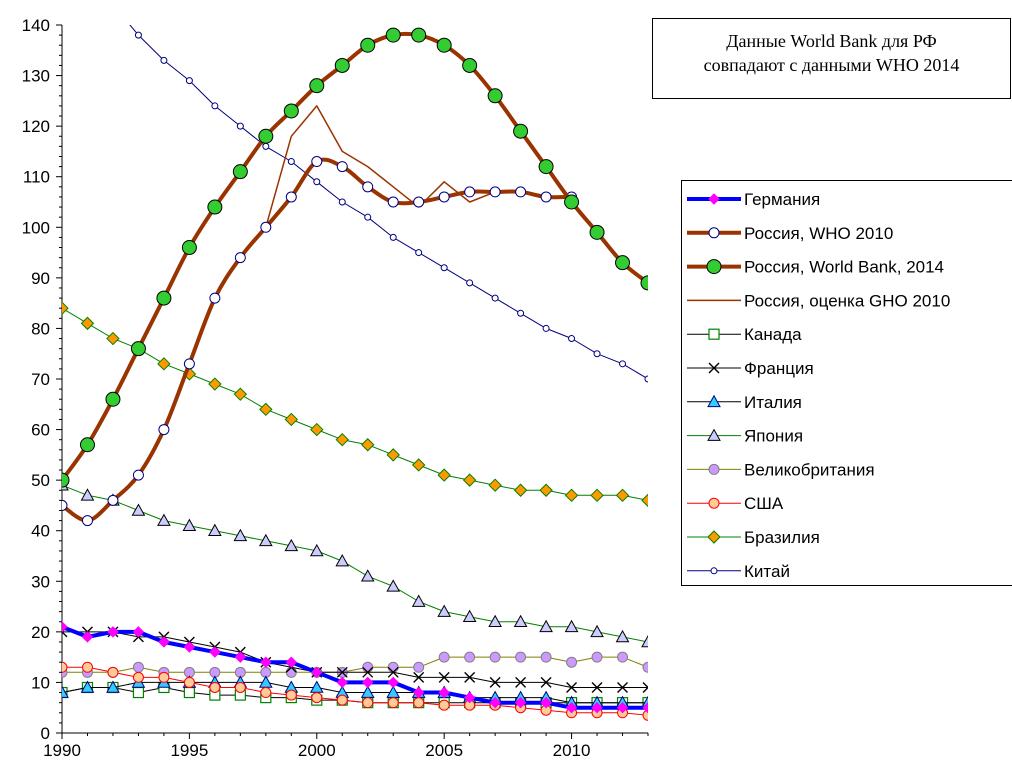 This screenshot has width=1012, height=765. Describe the element at coordinates (773, 436) in the screenshot. I see `legend-label: Япония` at that location.